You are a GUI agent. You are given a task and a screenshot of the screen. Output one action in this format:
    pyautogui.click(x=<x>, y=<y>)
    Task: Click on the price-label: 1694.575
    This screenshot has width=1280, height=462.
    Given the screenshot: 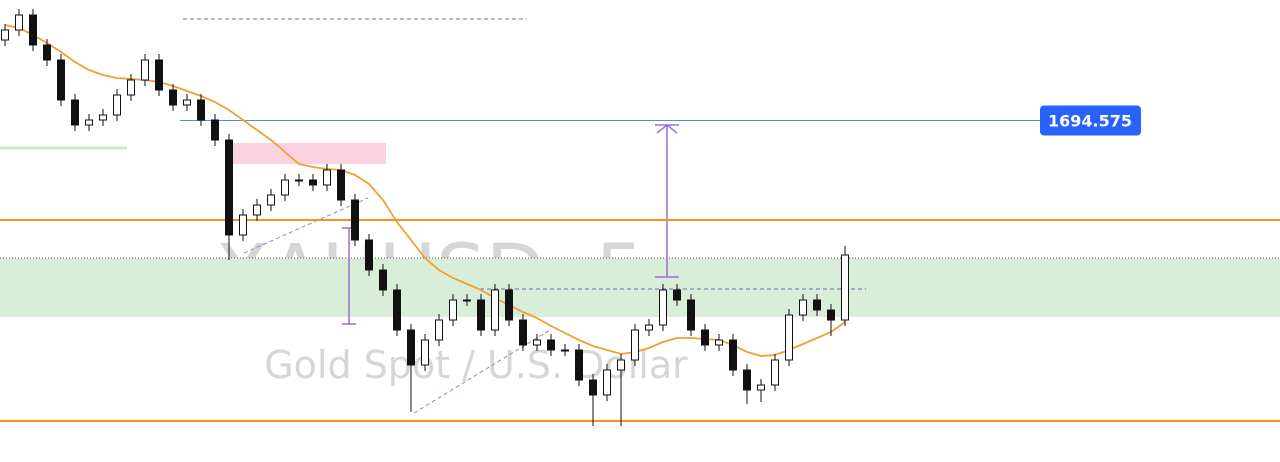 What is the action you would take?
    pyautogui.click(x=1090, y=121)
    